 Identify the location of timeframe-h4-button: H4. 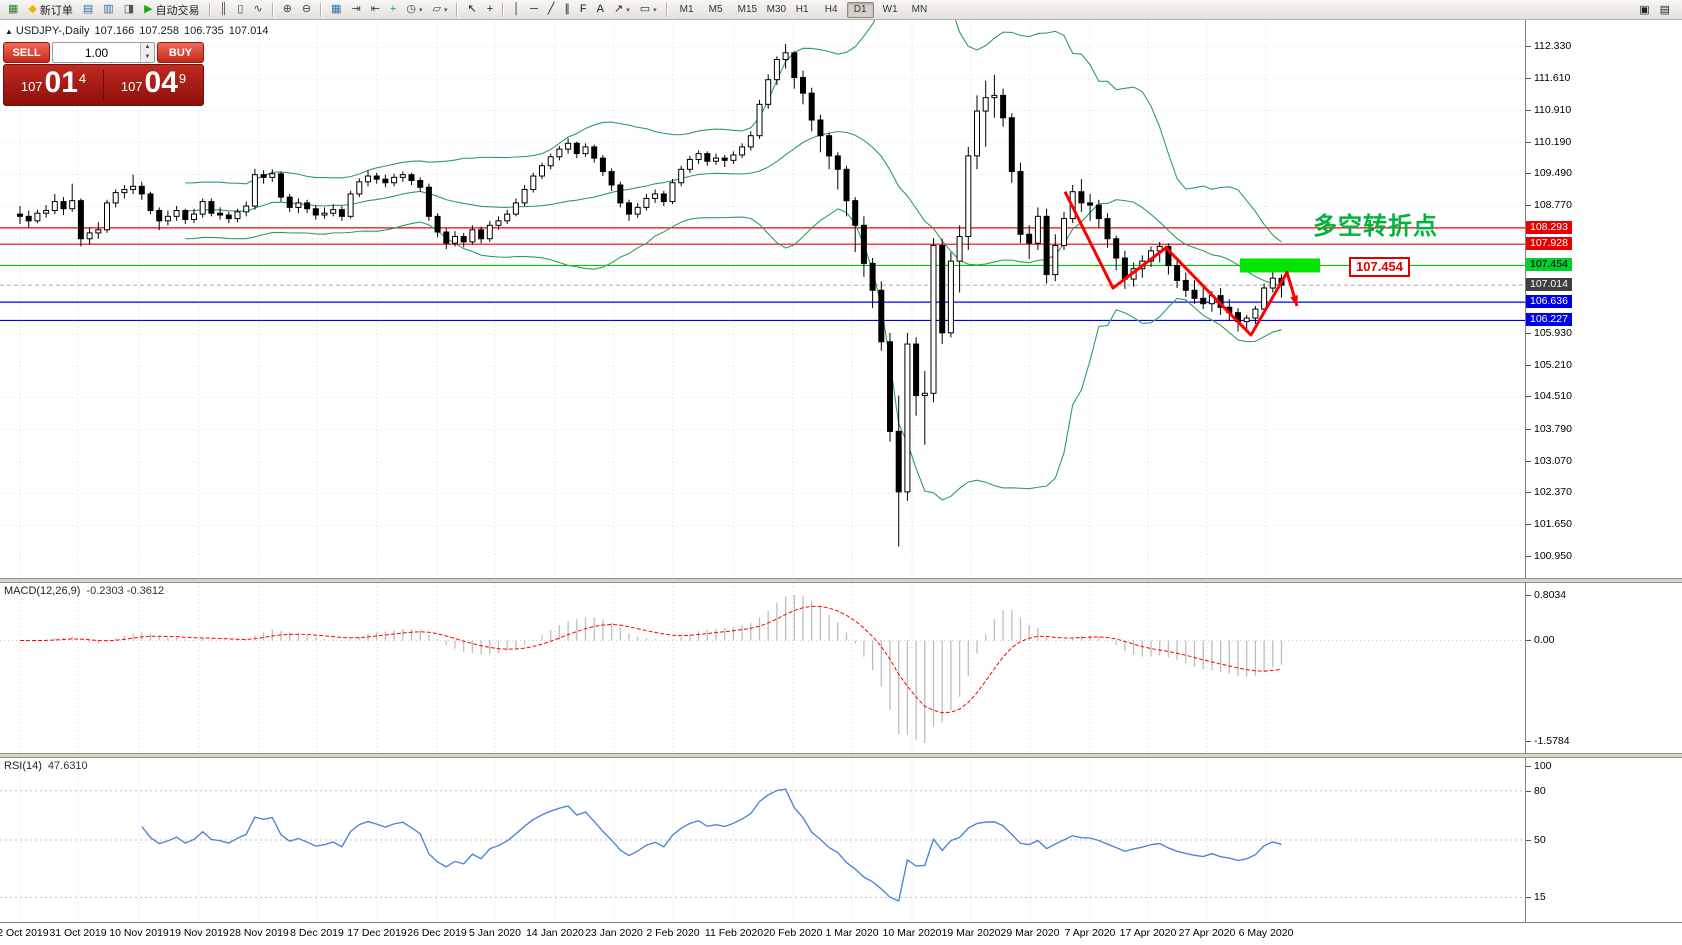
(831, 10).